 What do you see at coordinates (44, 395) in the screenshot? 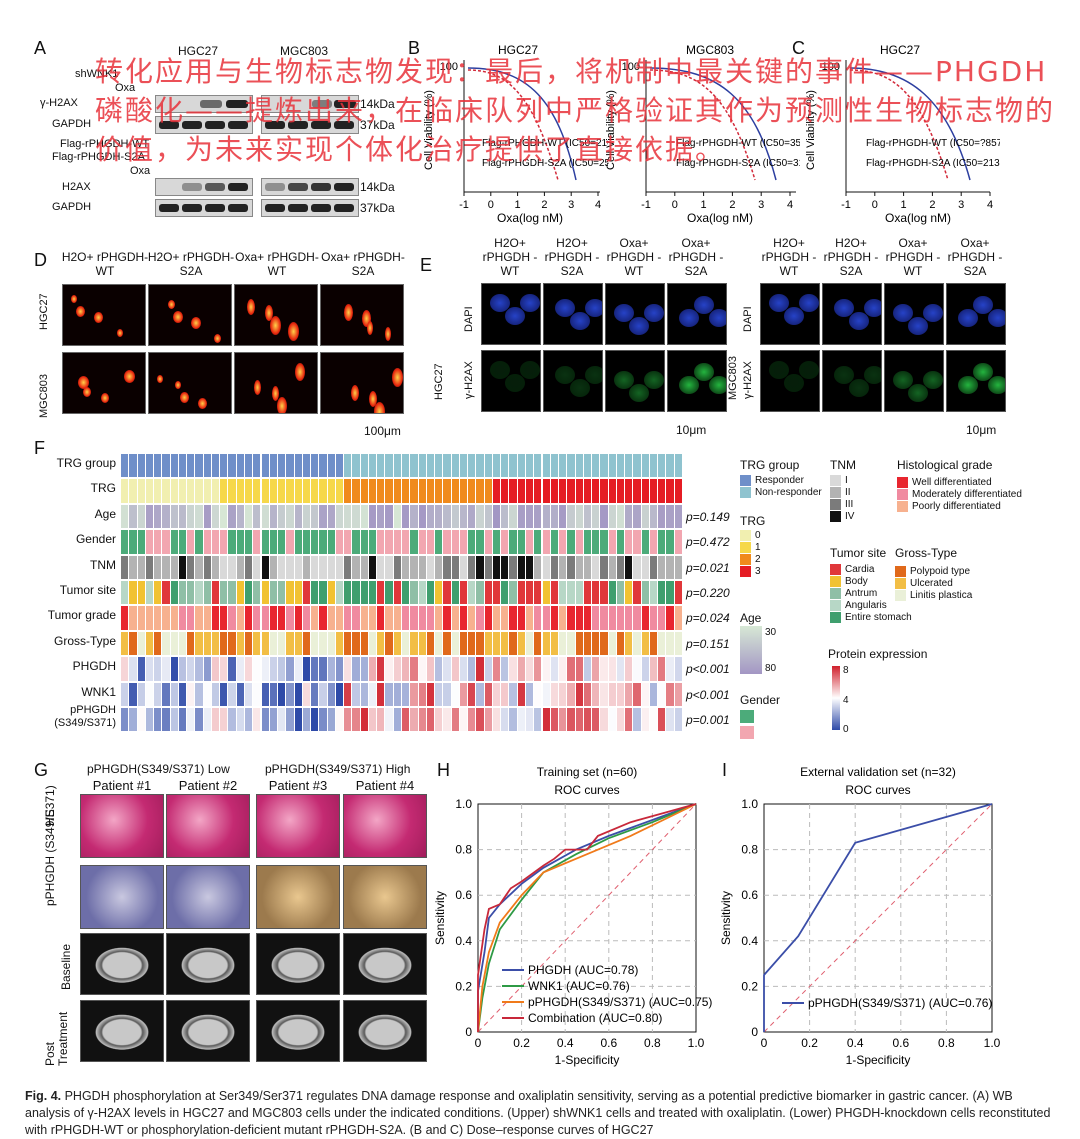
I see `row-label: MGC803` at bounding box center [44, 395].